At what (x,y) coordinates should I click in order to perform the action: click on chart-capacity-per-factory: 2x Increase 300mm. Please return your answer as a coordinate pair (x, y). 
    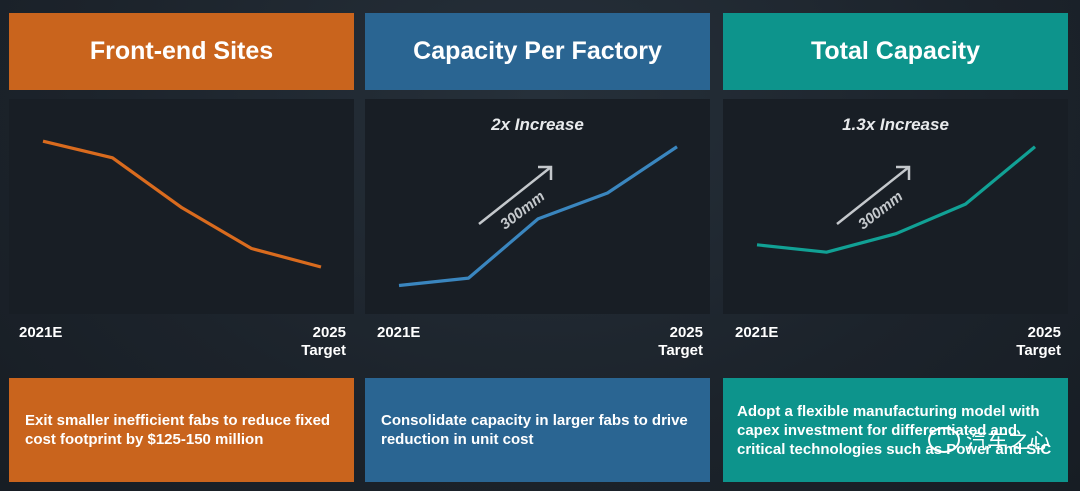
    Looking at the image, I should click on (537, 206).